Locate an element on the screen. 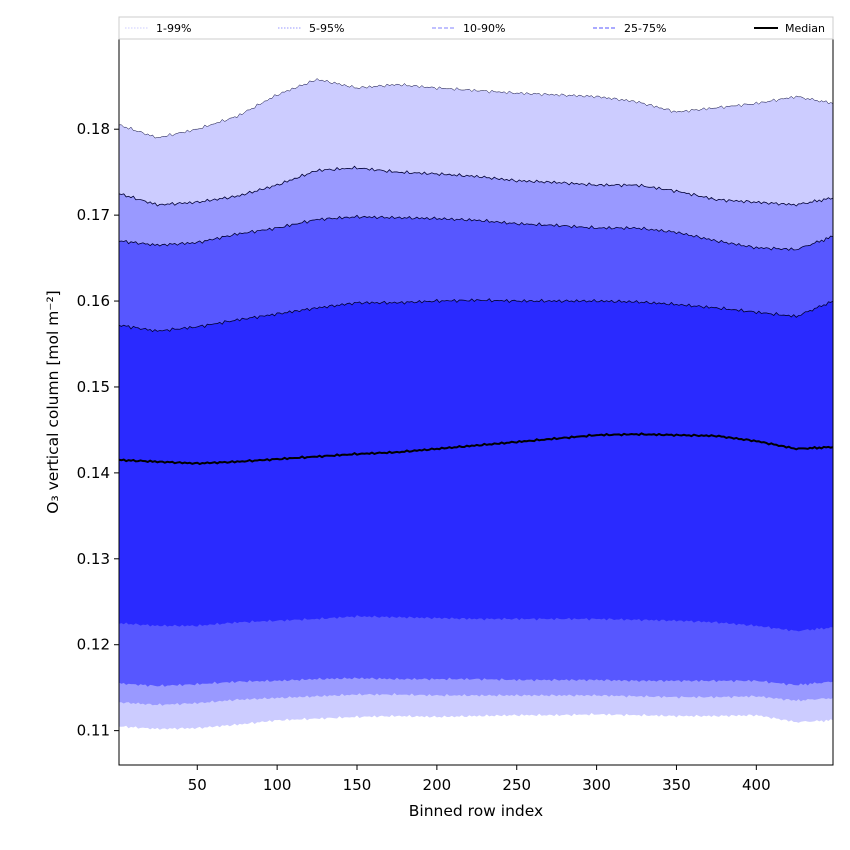  x-tick-label: 150 is located at coordinates (357, 785).